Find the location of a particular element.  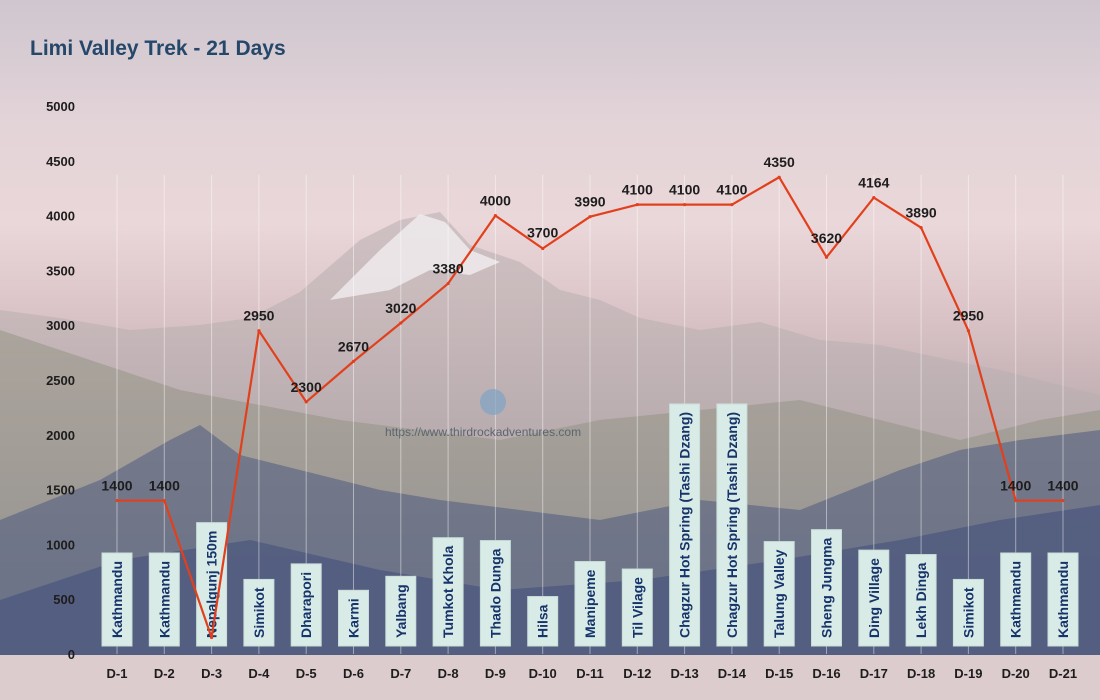

place-label-text: Sheng Jungma is located at coordinates (827, 587).